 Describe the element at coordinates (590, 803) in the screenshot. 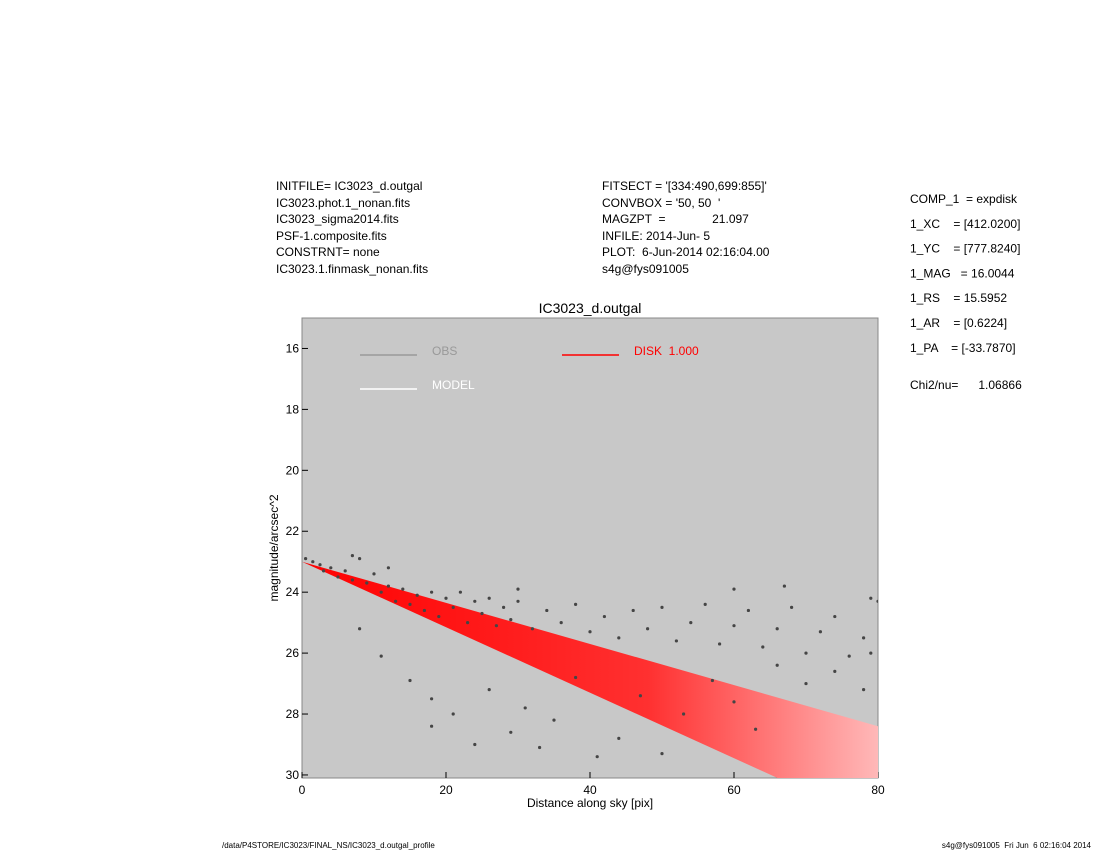

I see `x-axis-label: Distance along sky [pix]` at that location.